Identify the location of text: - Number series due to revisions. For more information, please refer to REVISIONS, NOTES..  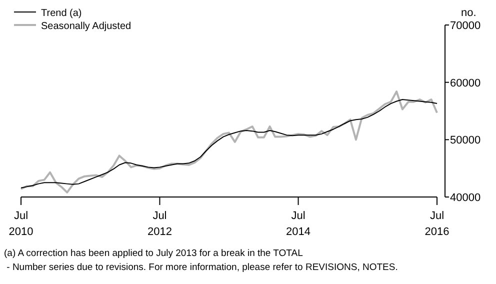
(201, 267).